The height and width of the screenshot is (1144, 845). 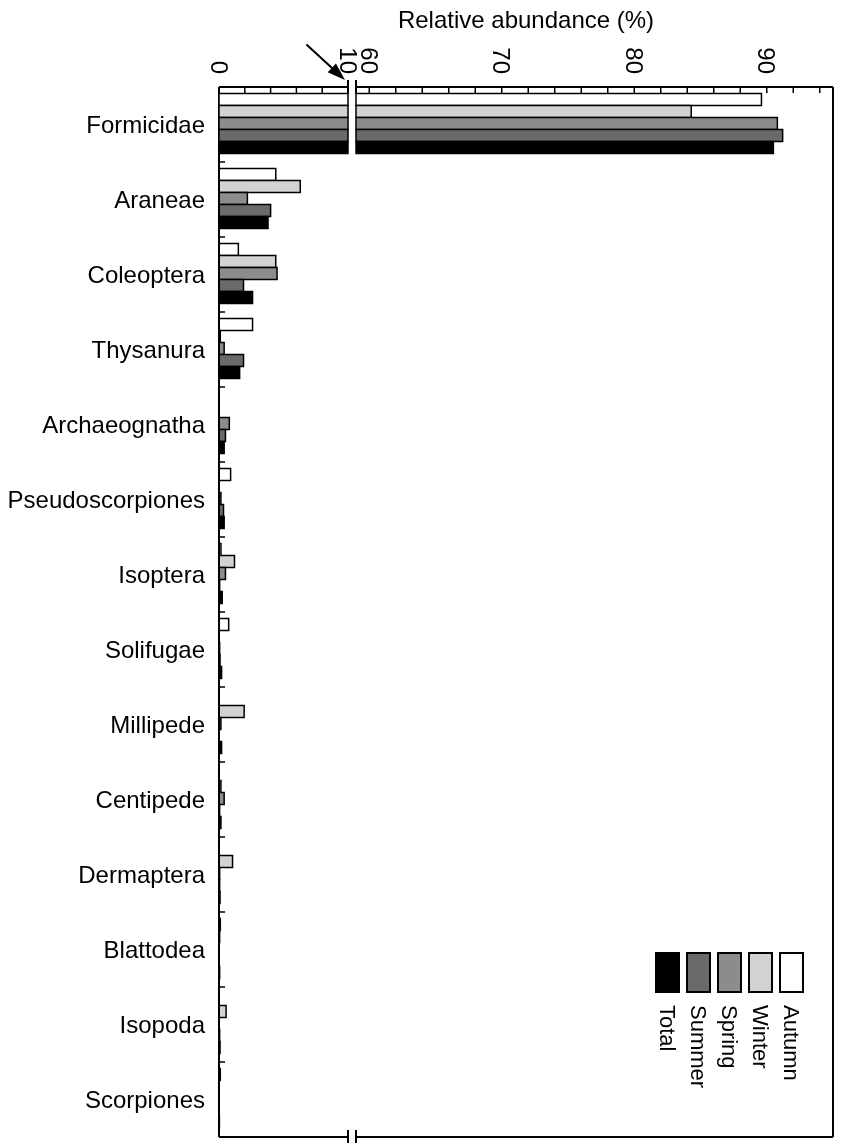 What do you see at coordinates (219, 67) in the screenshot?
I see `x-tick-label: 0` at bounding box center [219, 67].